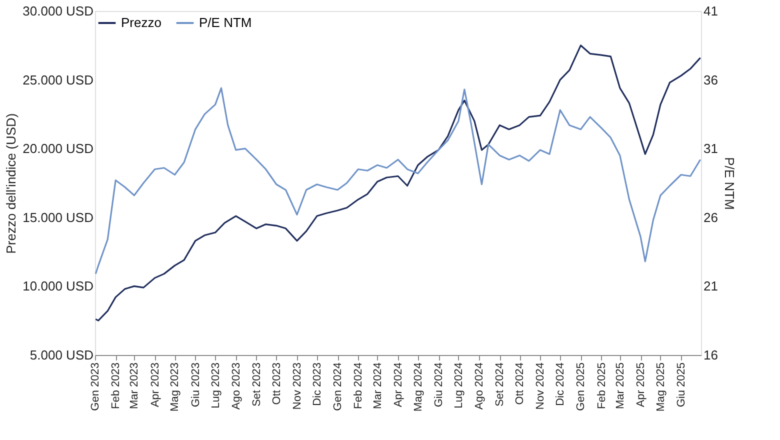  What do you see at coordinates (540, 386) in the screenshot?
I see `x-tick-label: Nov 2024` at bounding box center [540, 386].